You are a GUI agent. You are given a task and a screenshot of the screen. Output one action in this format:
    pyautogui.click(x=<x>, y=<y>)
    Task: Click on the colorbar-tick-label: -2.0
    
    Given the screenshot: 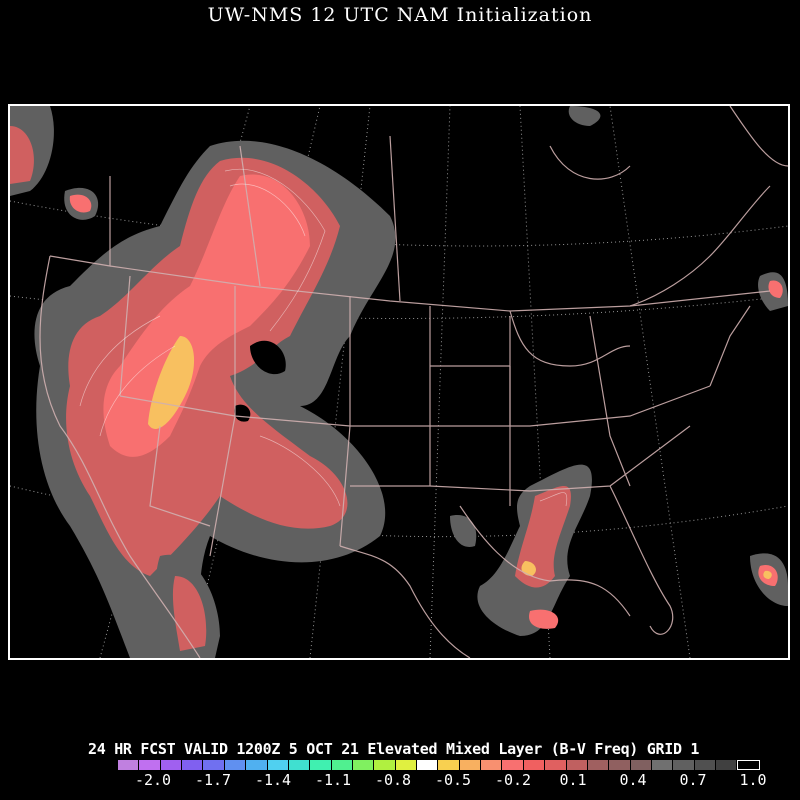 What is the action you would take?
    pyautogui.click(x=153, y=780)
    